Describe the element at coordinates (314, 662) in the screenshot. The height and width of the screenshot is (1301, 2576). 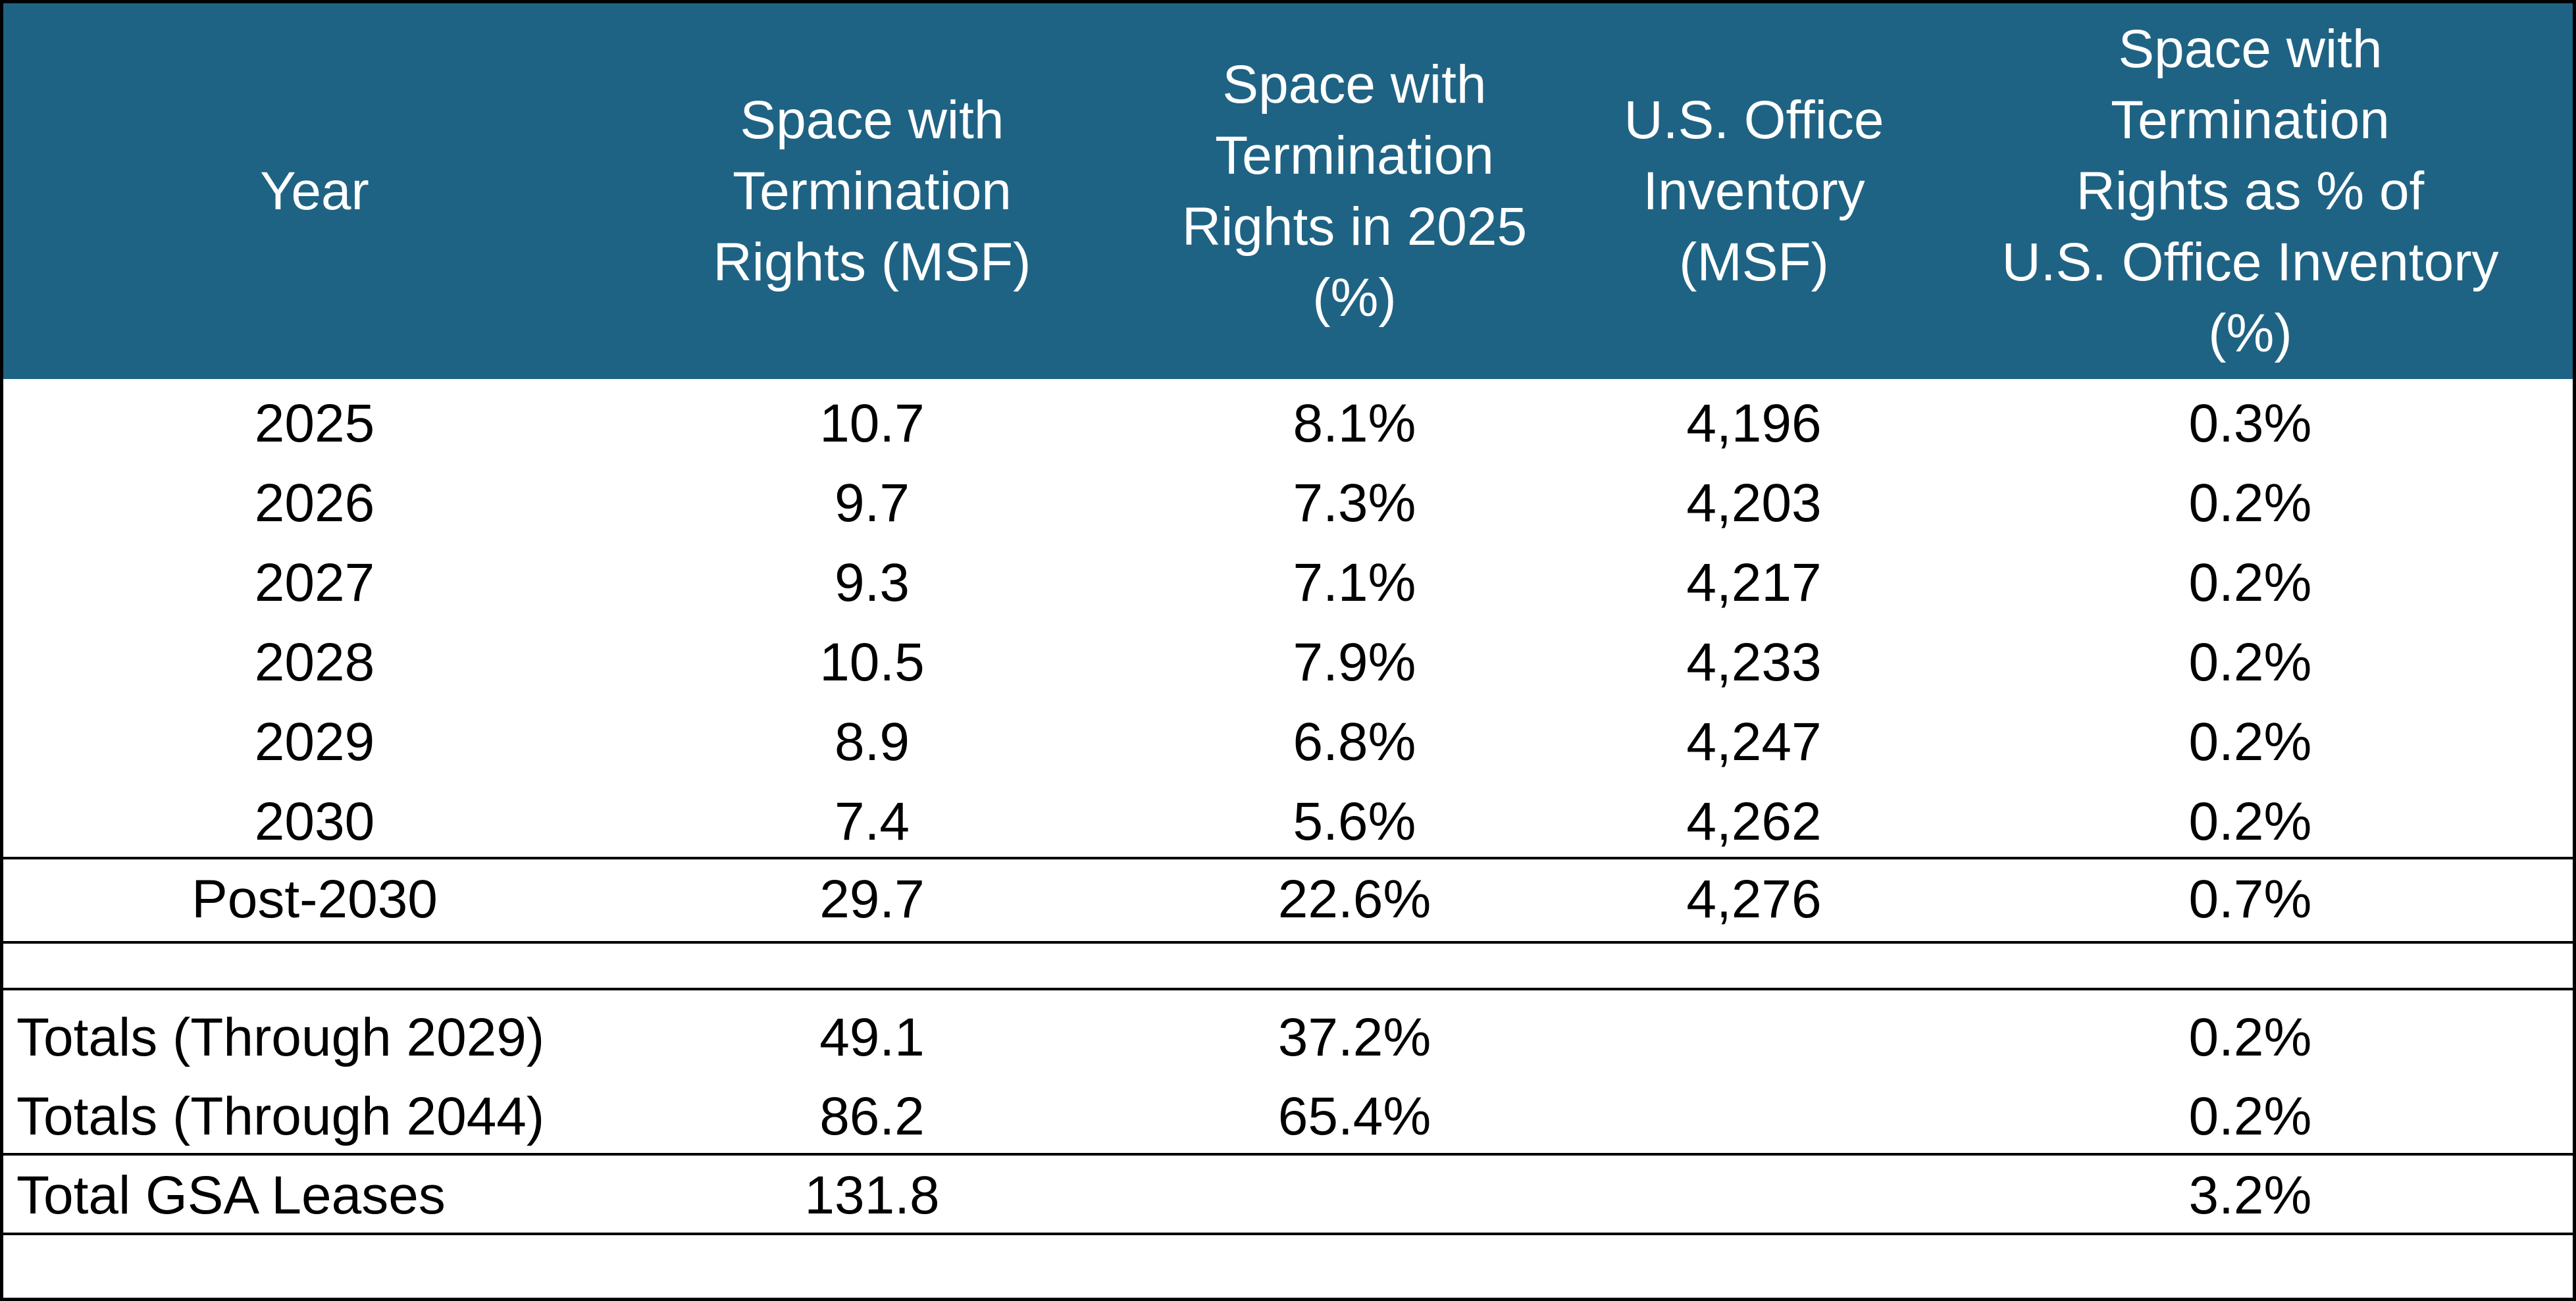
I see `table-cell: 2028` at that location.